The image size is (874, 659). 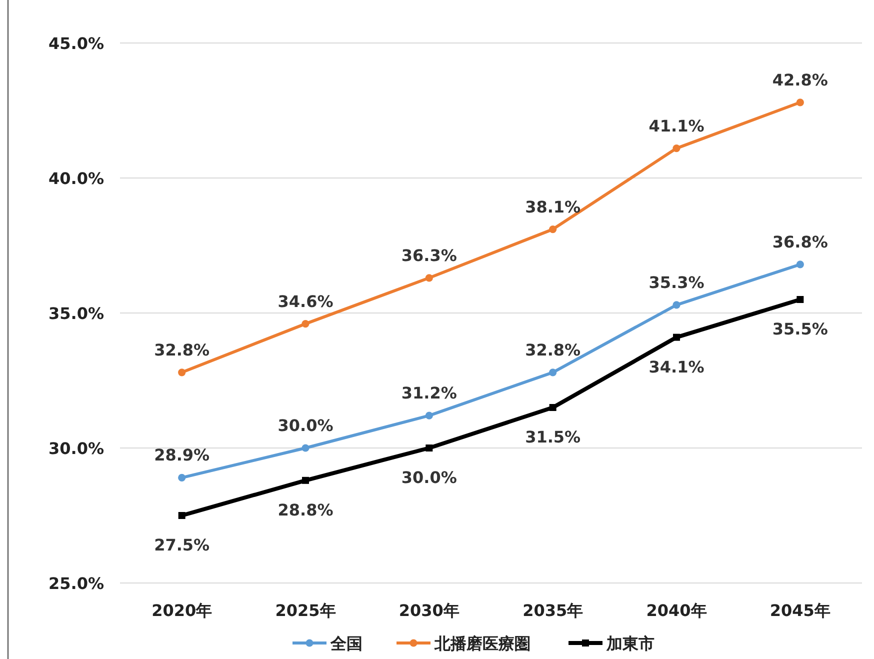 I want to click on data-label: 28.9%, so click(x=182, y=455).